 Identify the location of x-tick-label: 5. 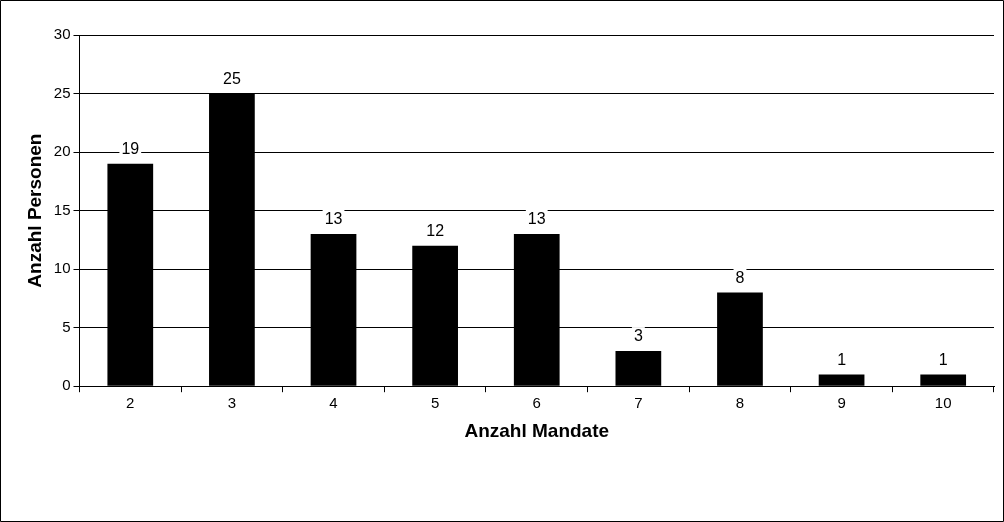
(435, 403).